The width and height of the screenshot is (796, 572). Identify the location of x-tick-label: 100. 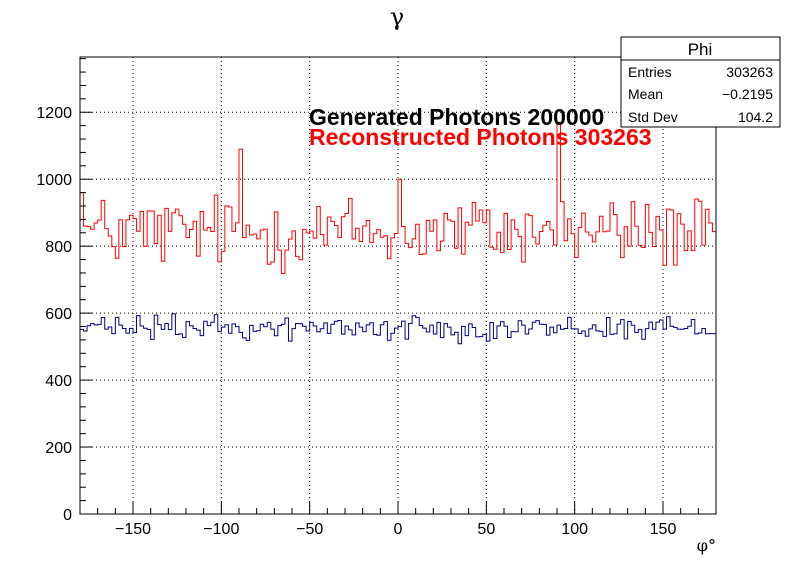
(574, 529).